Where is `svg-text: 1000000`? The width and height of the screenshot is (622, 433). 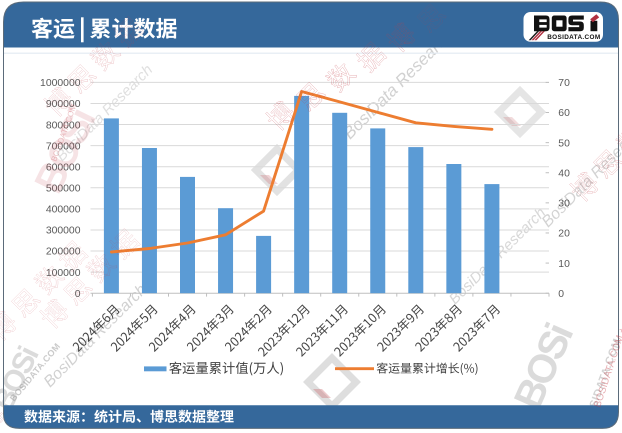
svg-text: 1000000 is located at coordinates (60, 83).